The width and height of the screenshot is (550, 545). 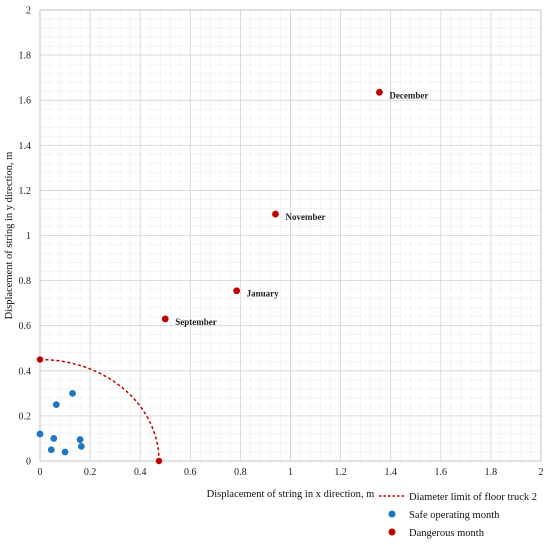 I want to click on y-tick-label: 1.8, so click(x=25, y=56).